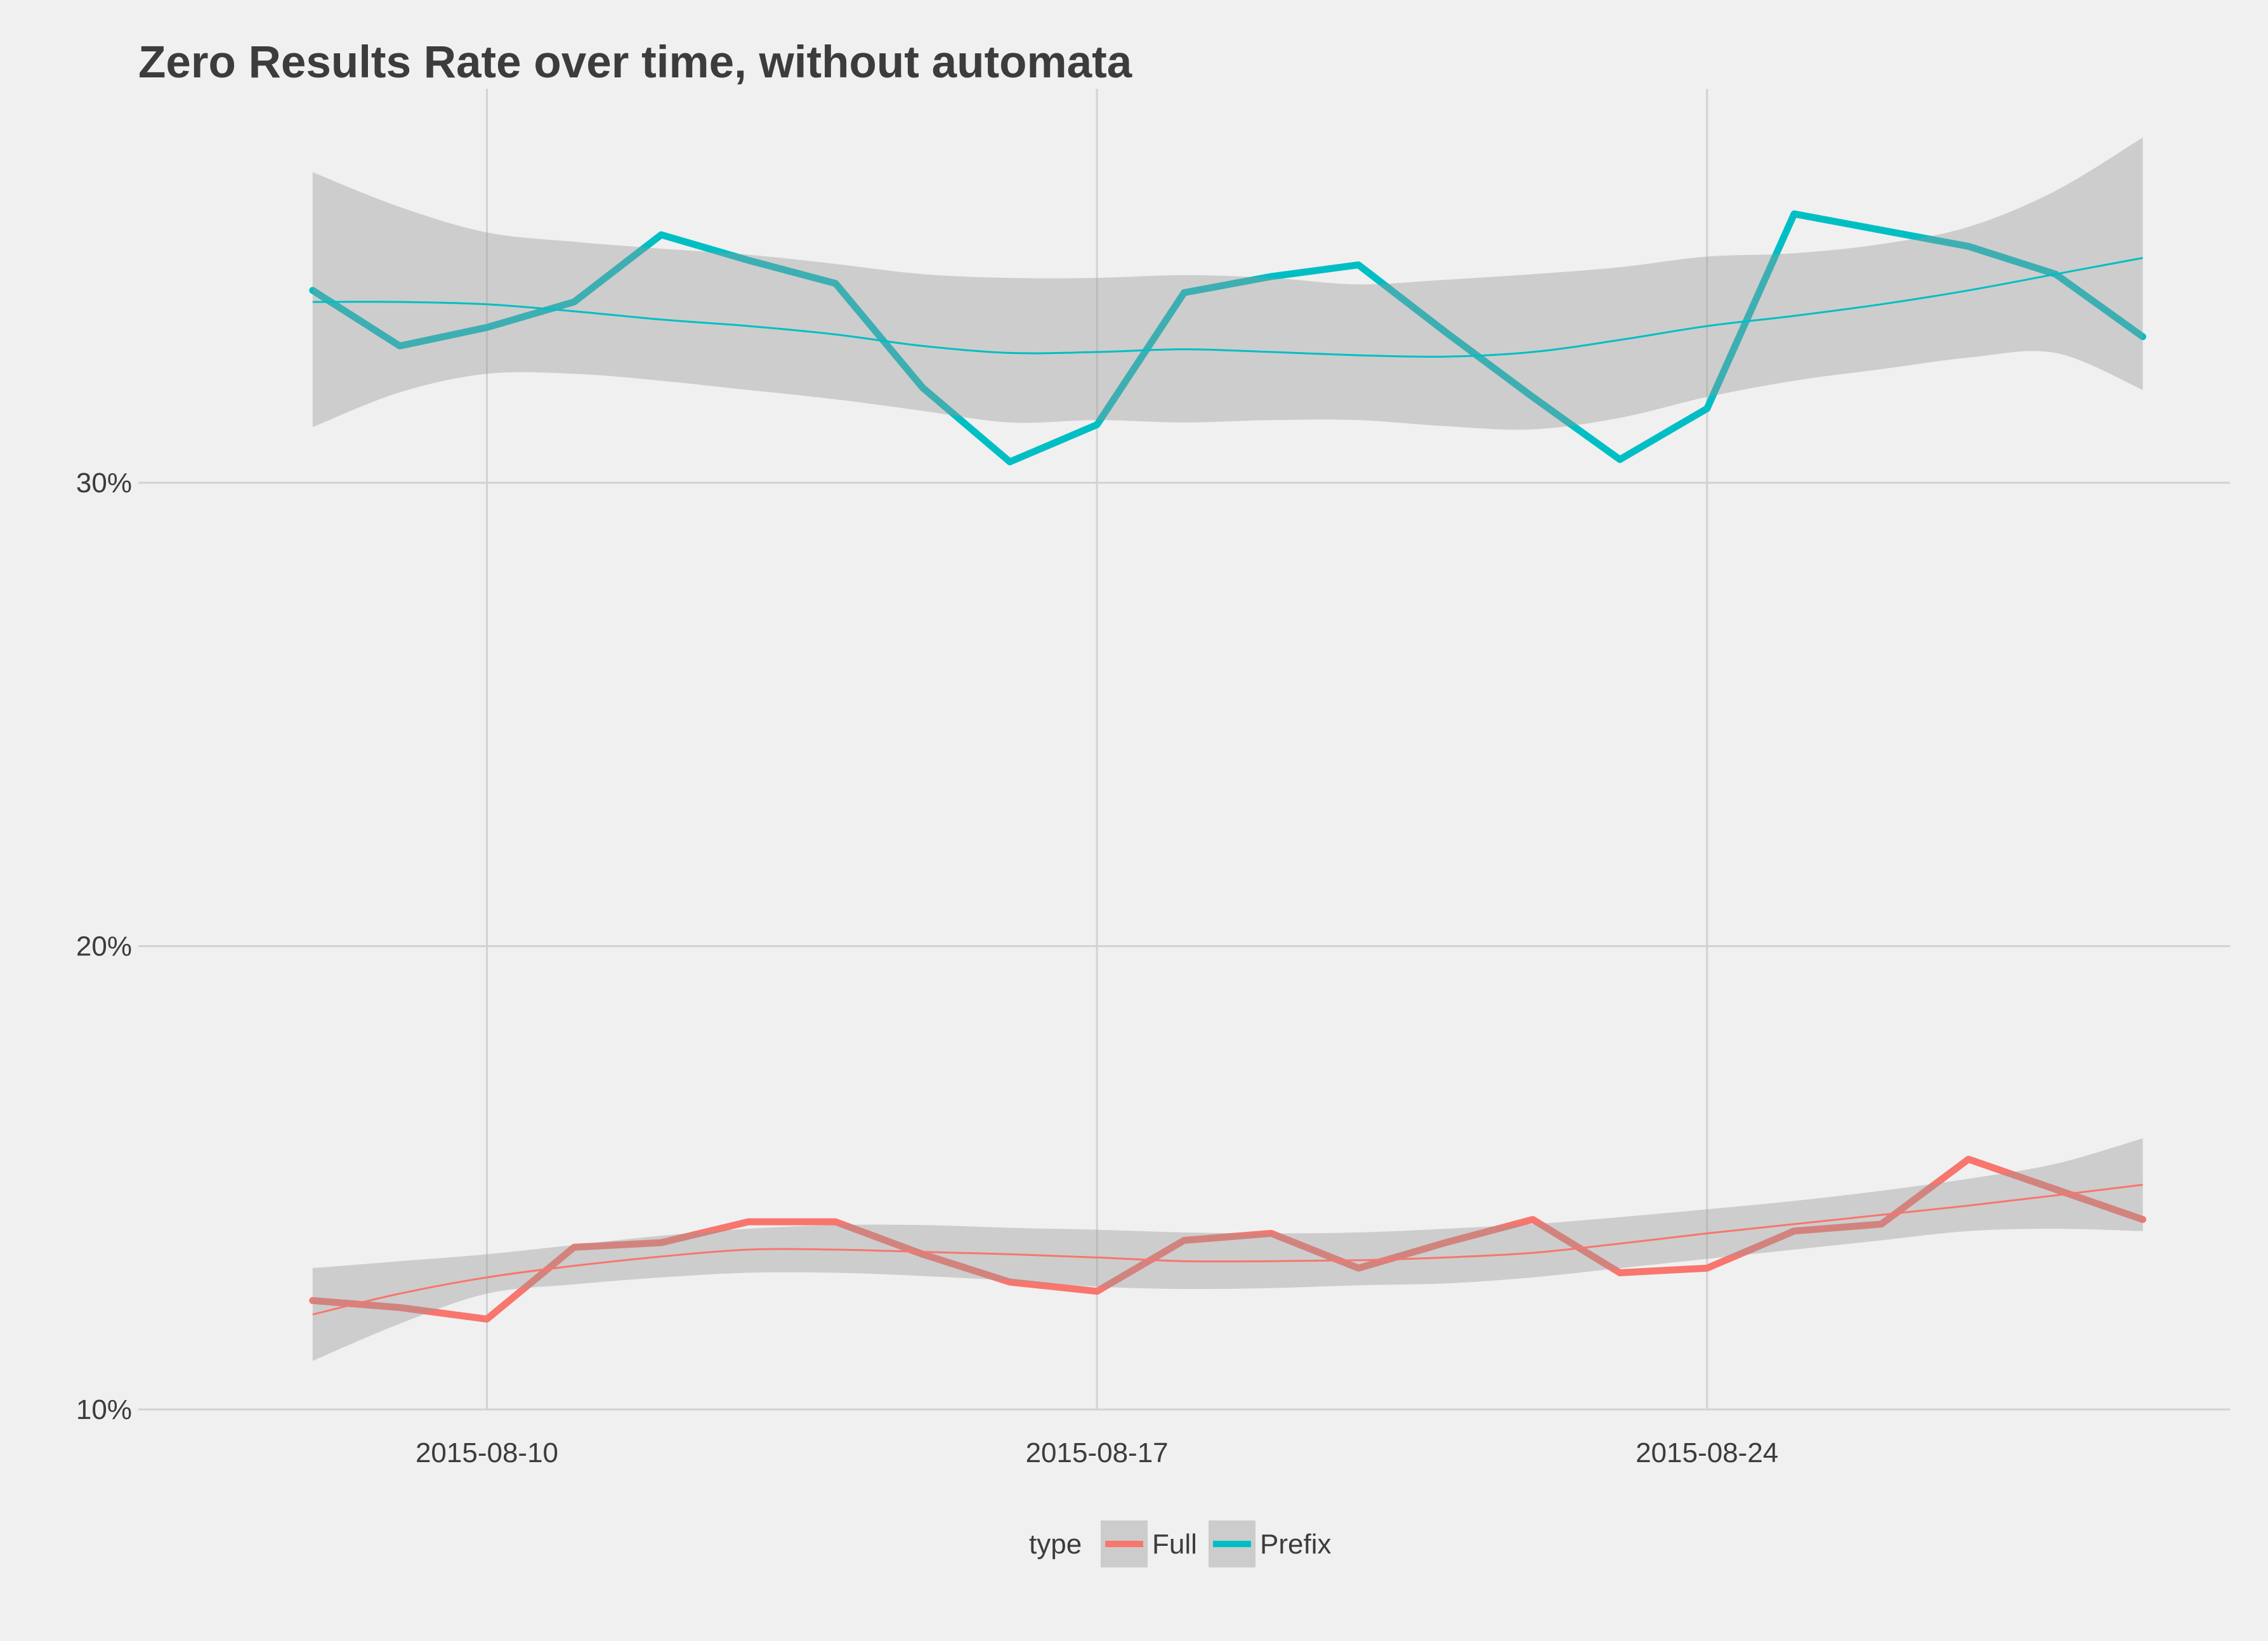 The height and width of the screenshot is (1641, 2268). I want to click on confidence-band-full, so click(1227, 1249).